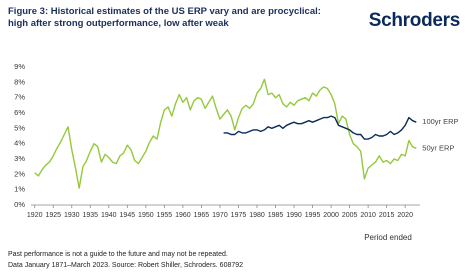 The width and height of the screenshot is (474, 279). Describe the element at coordinates (276, 215) in the screenshot. I see `x-tick-label: 1985` at that location.